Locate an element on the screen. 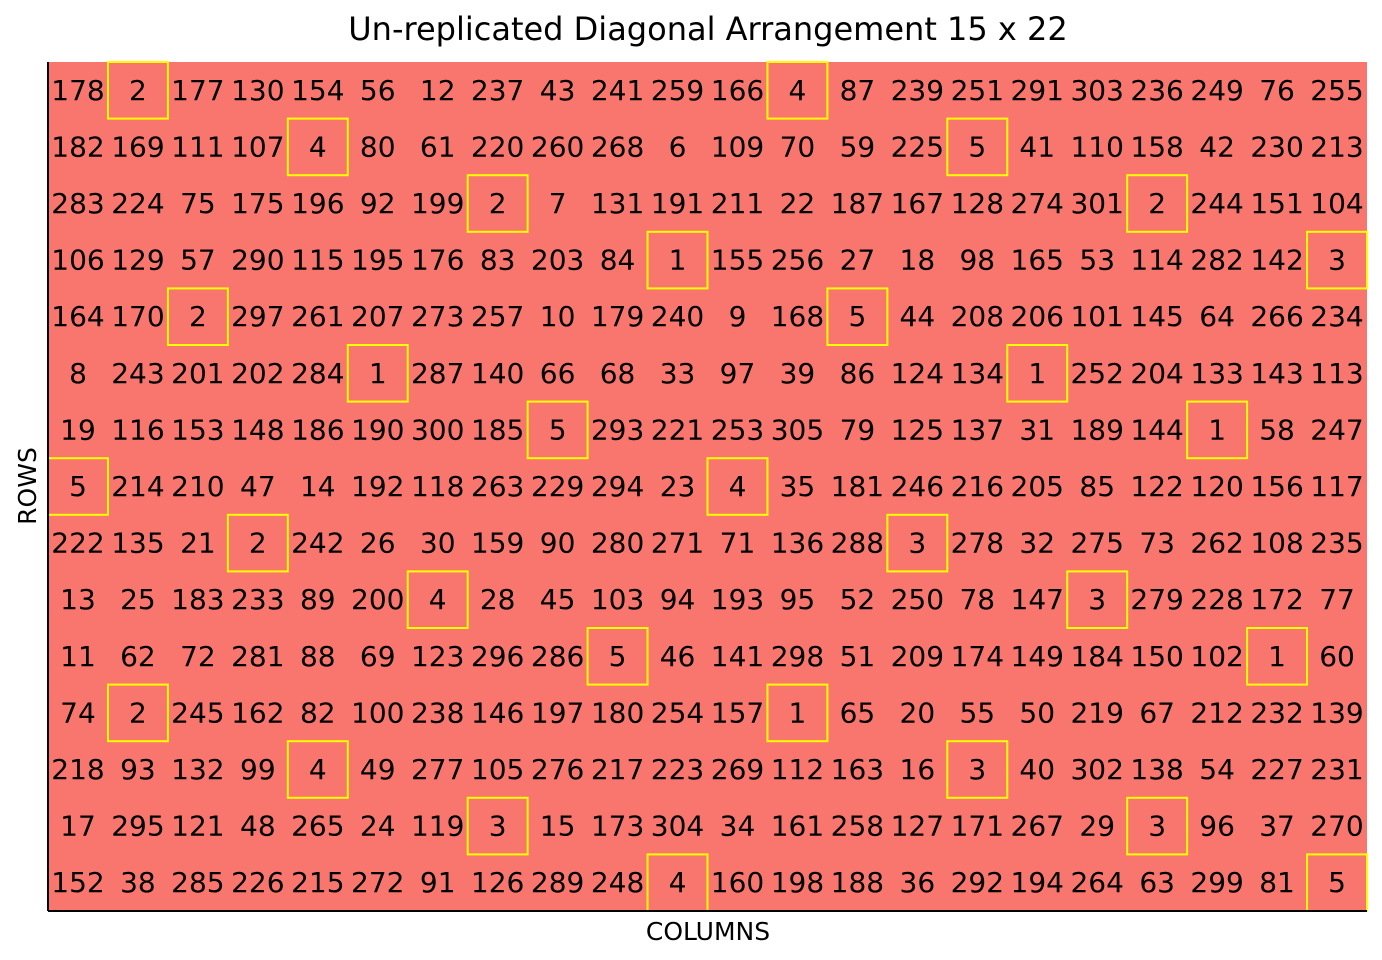  entry-label: 50 is located at coordinates (1037, 712).